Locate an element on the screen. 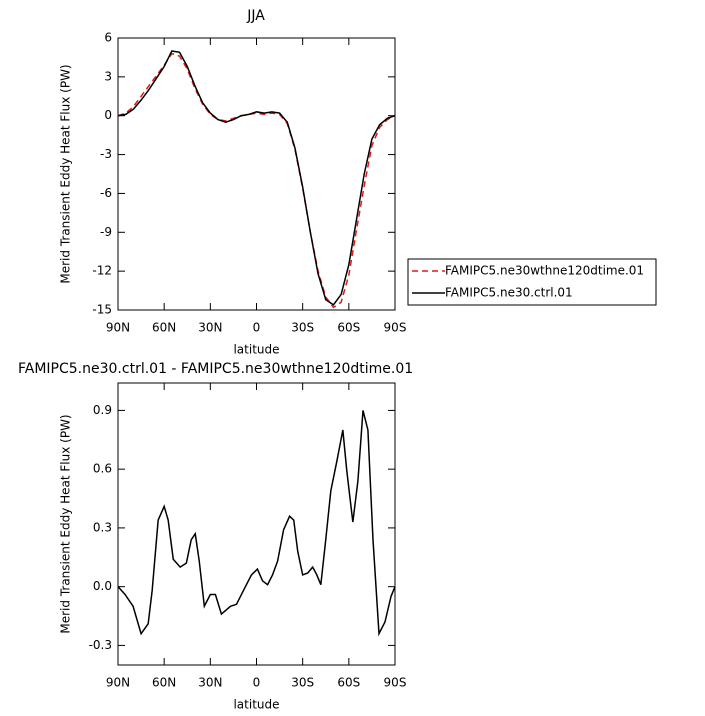 This screenshot has width=705, height=716. y-tick-label: -9 is located at coordinates (106, 232).